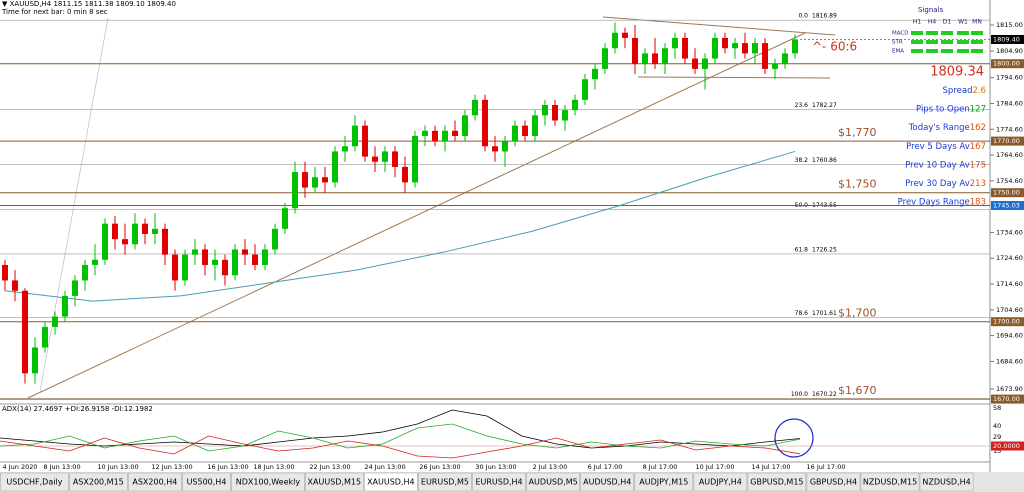 This screenshot has width=1024, height=492. Describe the element at coordinates (857, 184) in the screenshot. I see `level-note: $1,750` at that location.